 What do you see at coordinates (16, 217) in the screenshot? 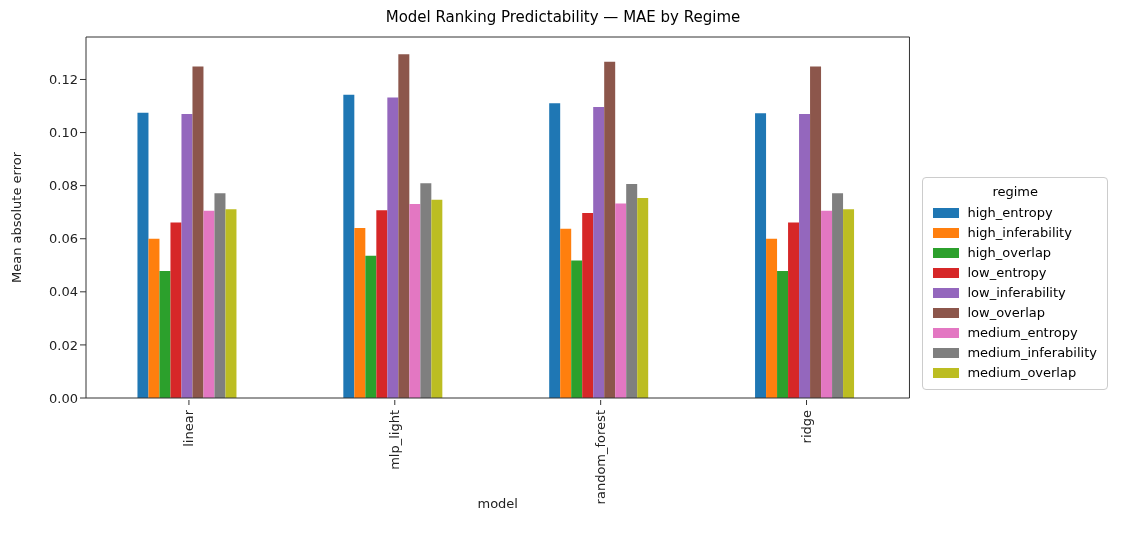
I see `y-axis-title: Mean absolute error` at bounding box center [16, 217].